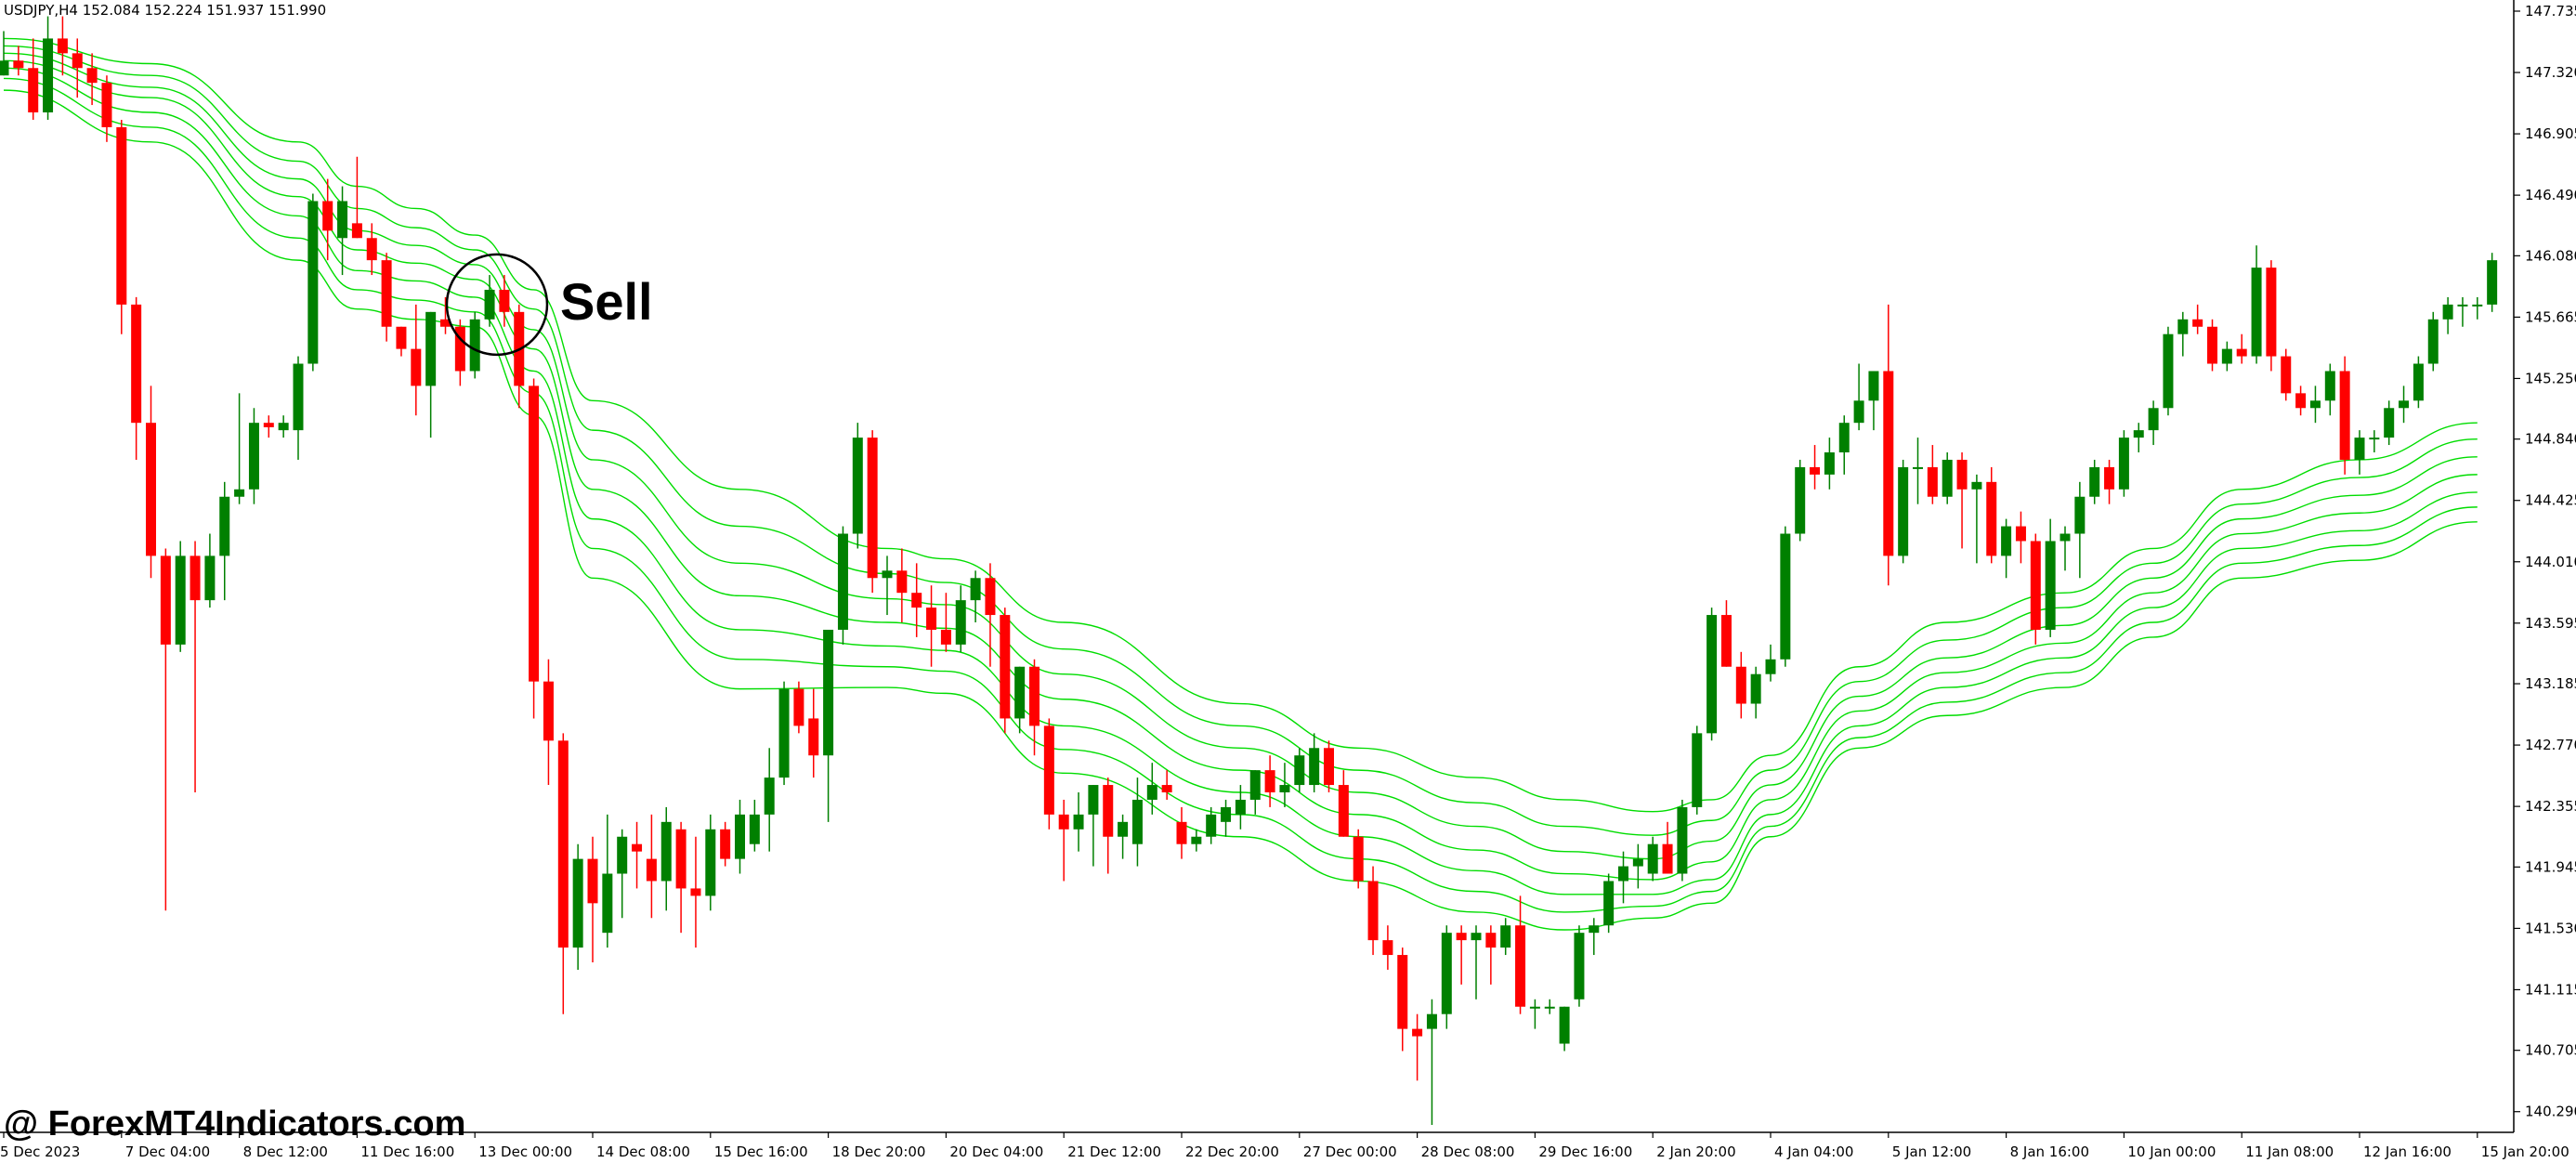 The height and width of the screenshot is (1163, 2576). What do you see at coordinates (285, 1151) in the screenshot?
I see `time-tick-label: 8 Dec 12:00` at bounding box center [285, 1151].